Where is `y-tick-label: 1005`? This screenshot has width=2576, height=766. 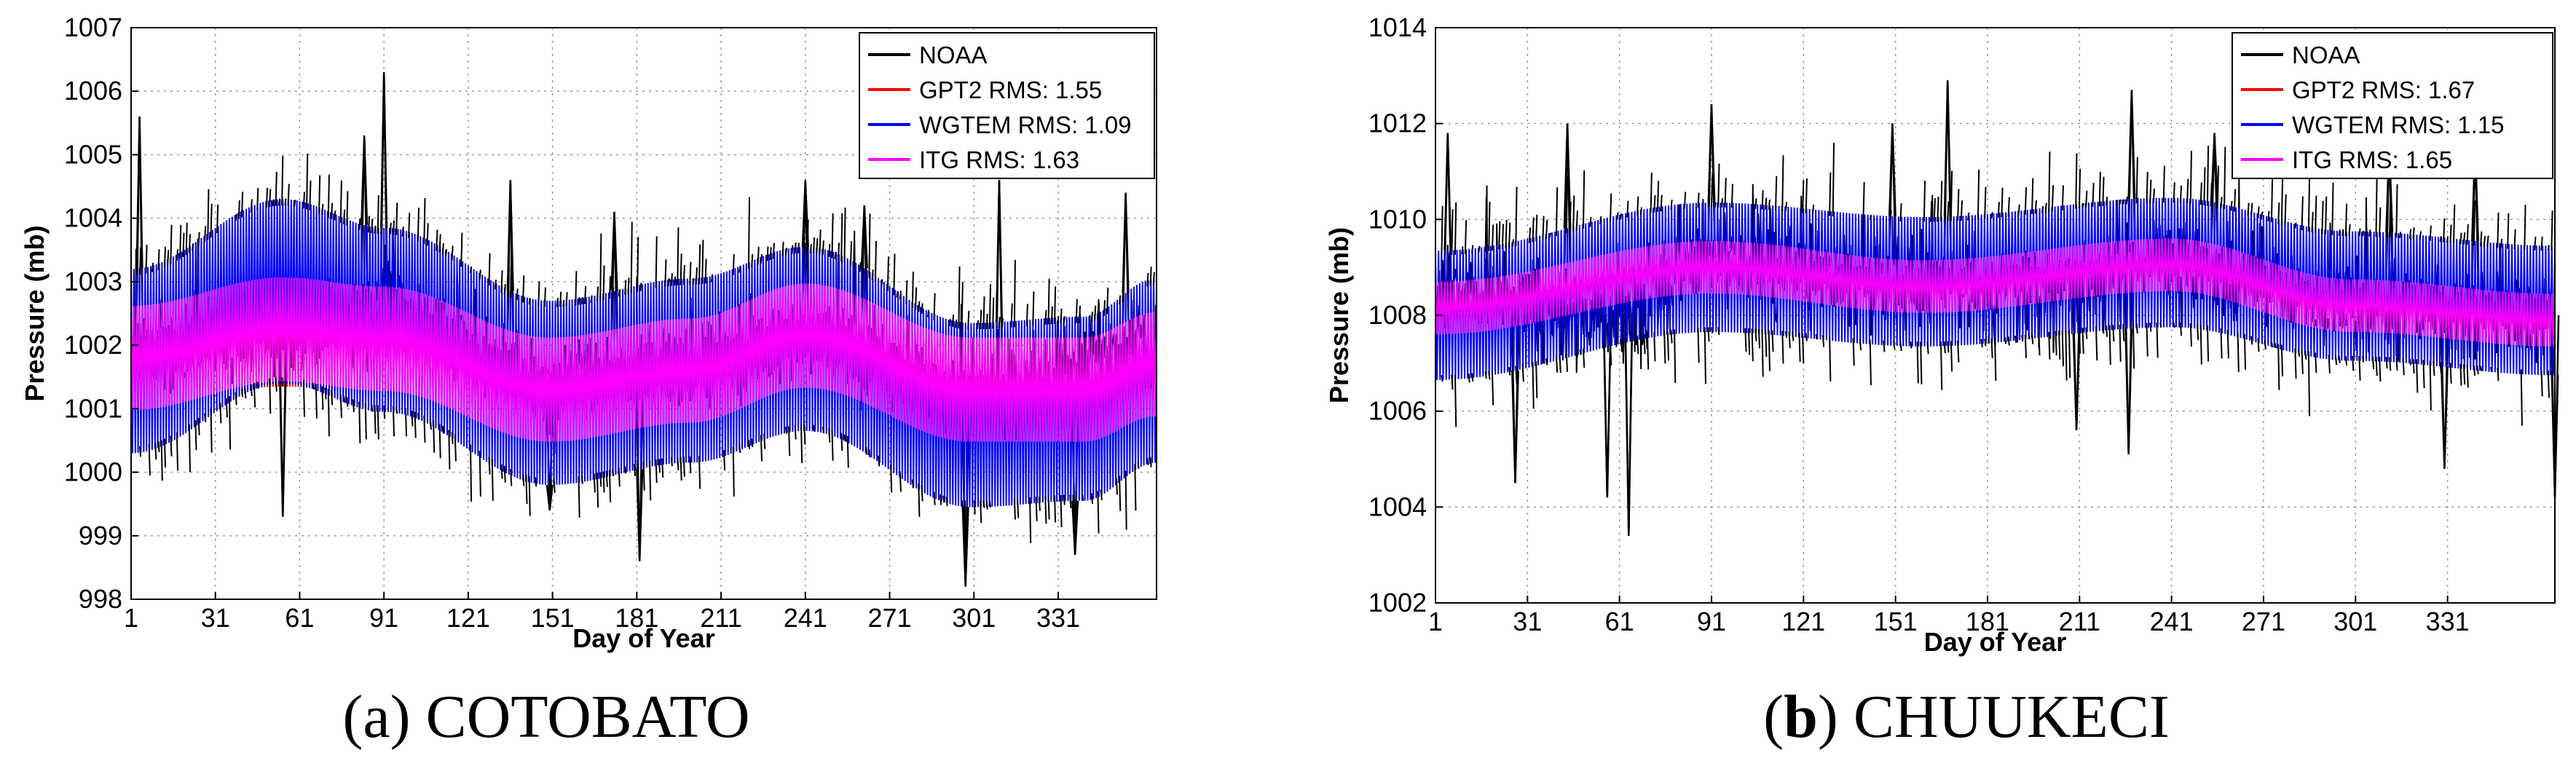
y-tick-label: 1005 is located at coordinates (93, 154).